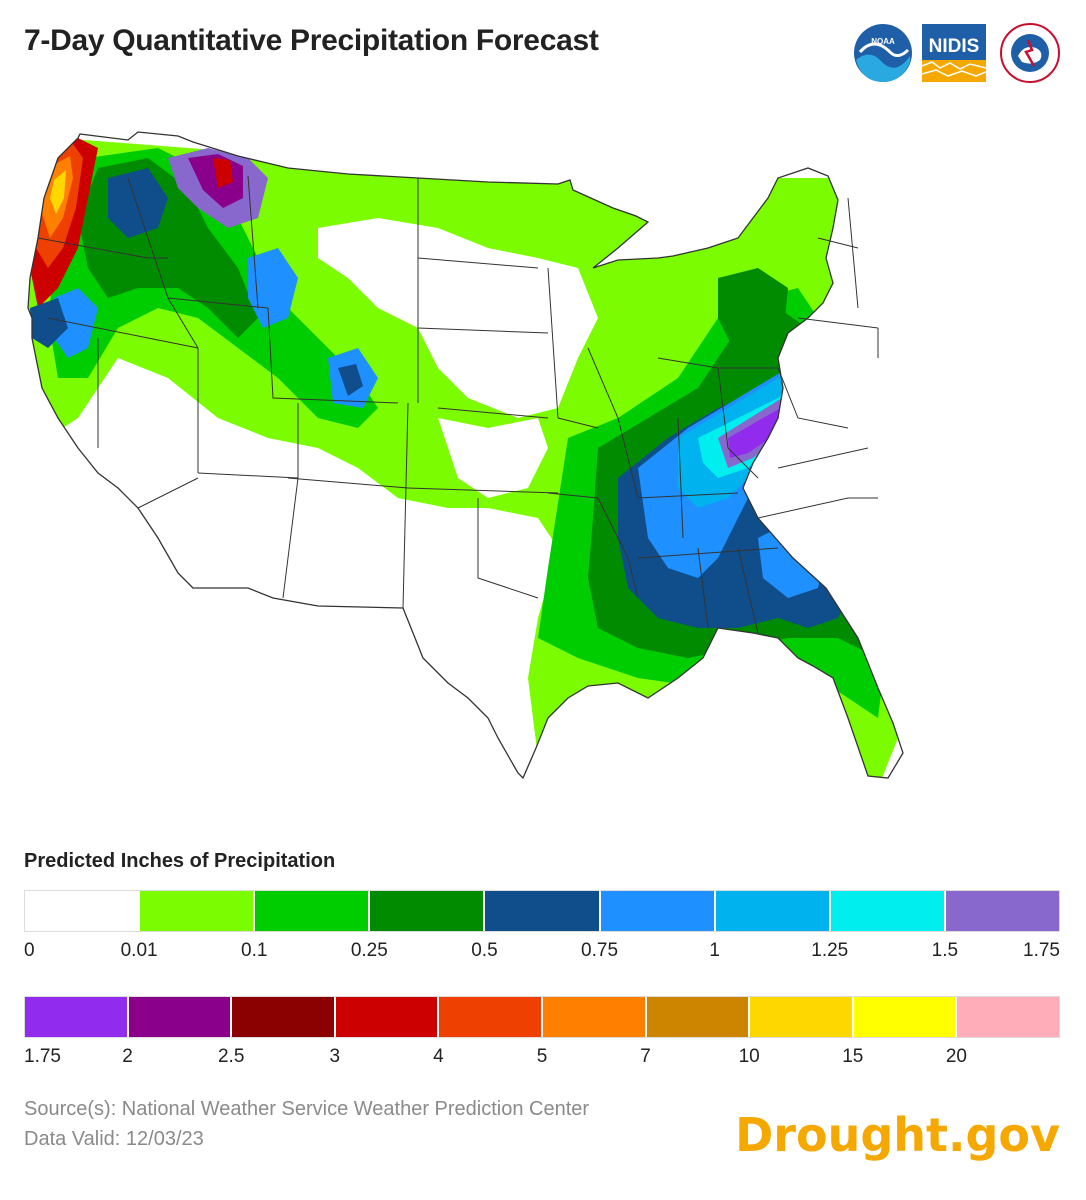  I want to click on nidis-logo-icon: NIDIS, so click(954, 53).